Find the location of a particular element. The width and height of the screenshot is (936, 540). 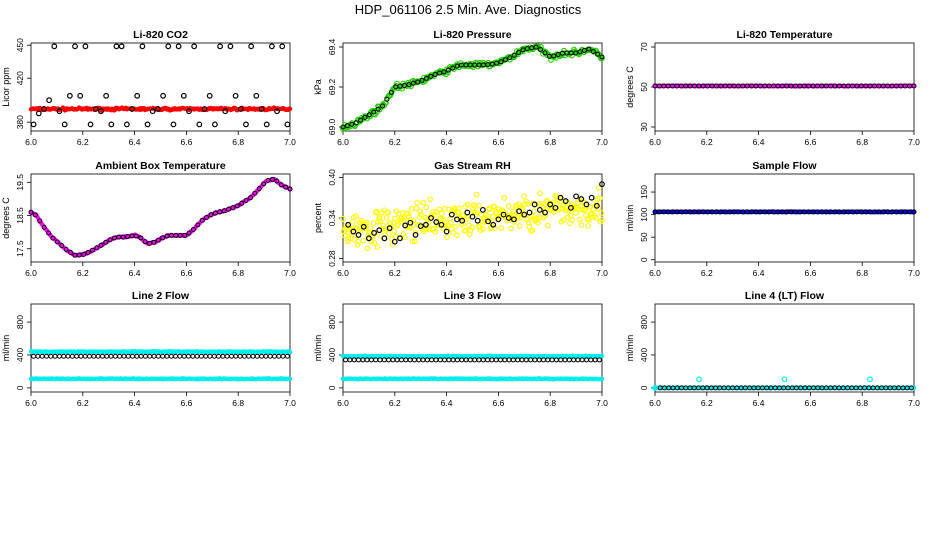

y-tick-label: 420 is located at coordinates (20, 78).